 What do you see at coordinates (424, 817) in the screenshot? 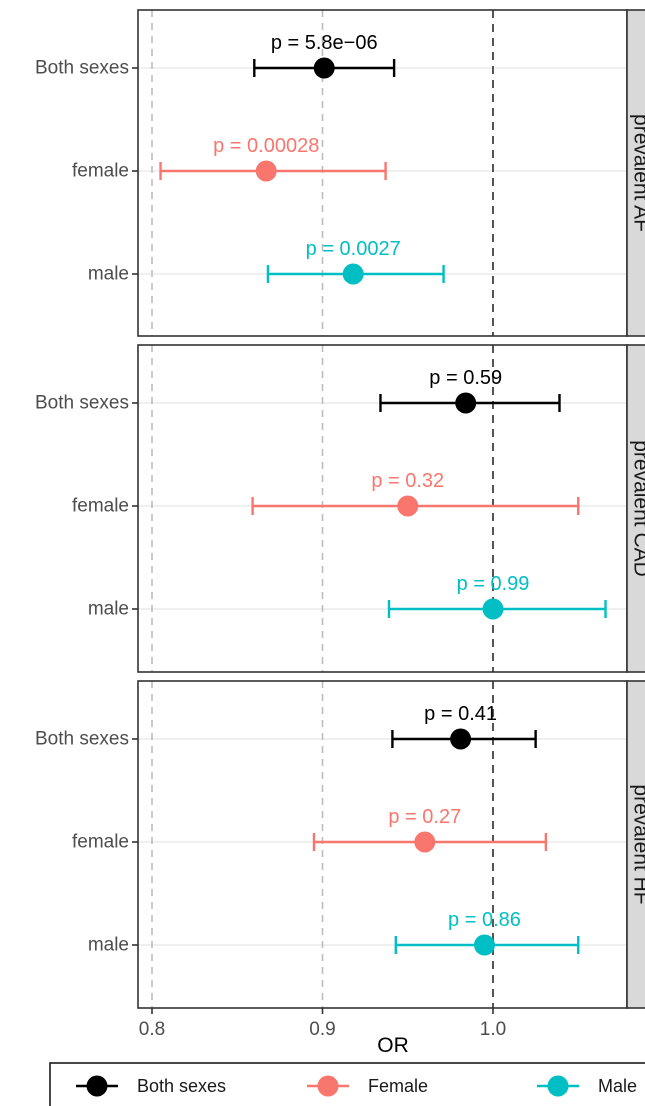
I see `p-value-label: p = 0.27` at bounding box center [424, 817].